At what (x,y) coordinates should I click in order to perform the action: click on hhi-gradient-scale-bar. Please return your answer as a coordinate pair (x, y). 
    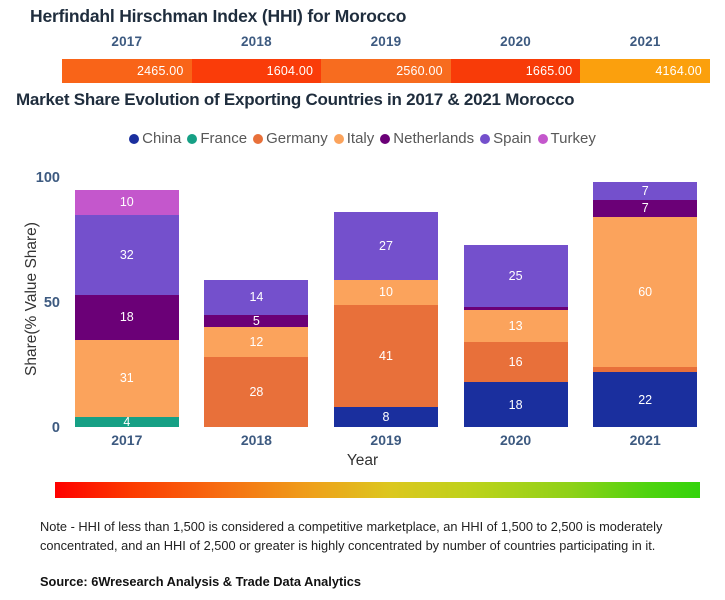
    Looking at the image, I should click on (377, 490).